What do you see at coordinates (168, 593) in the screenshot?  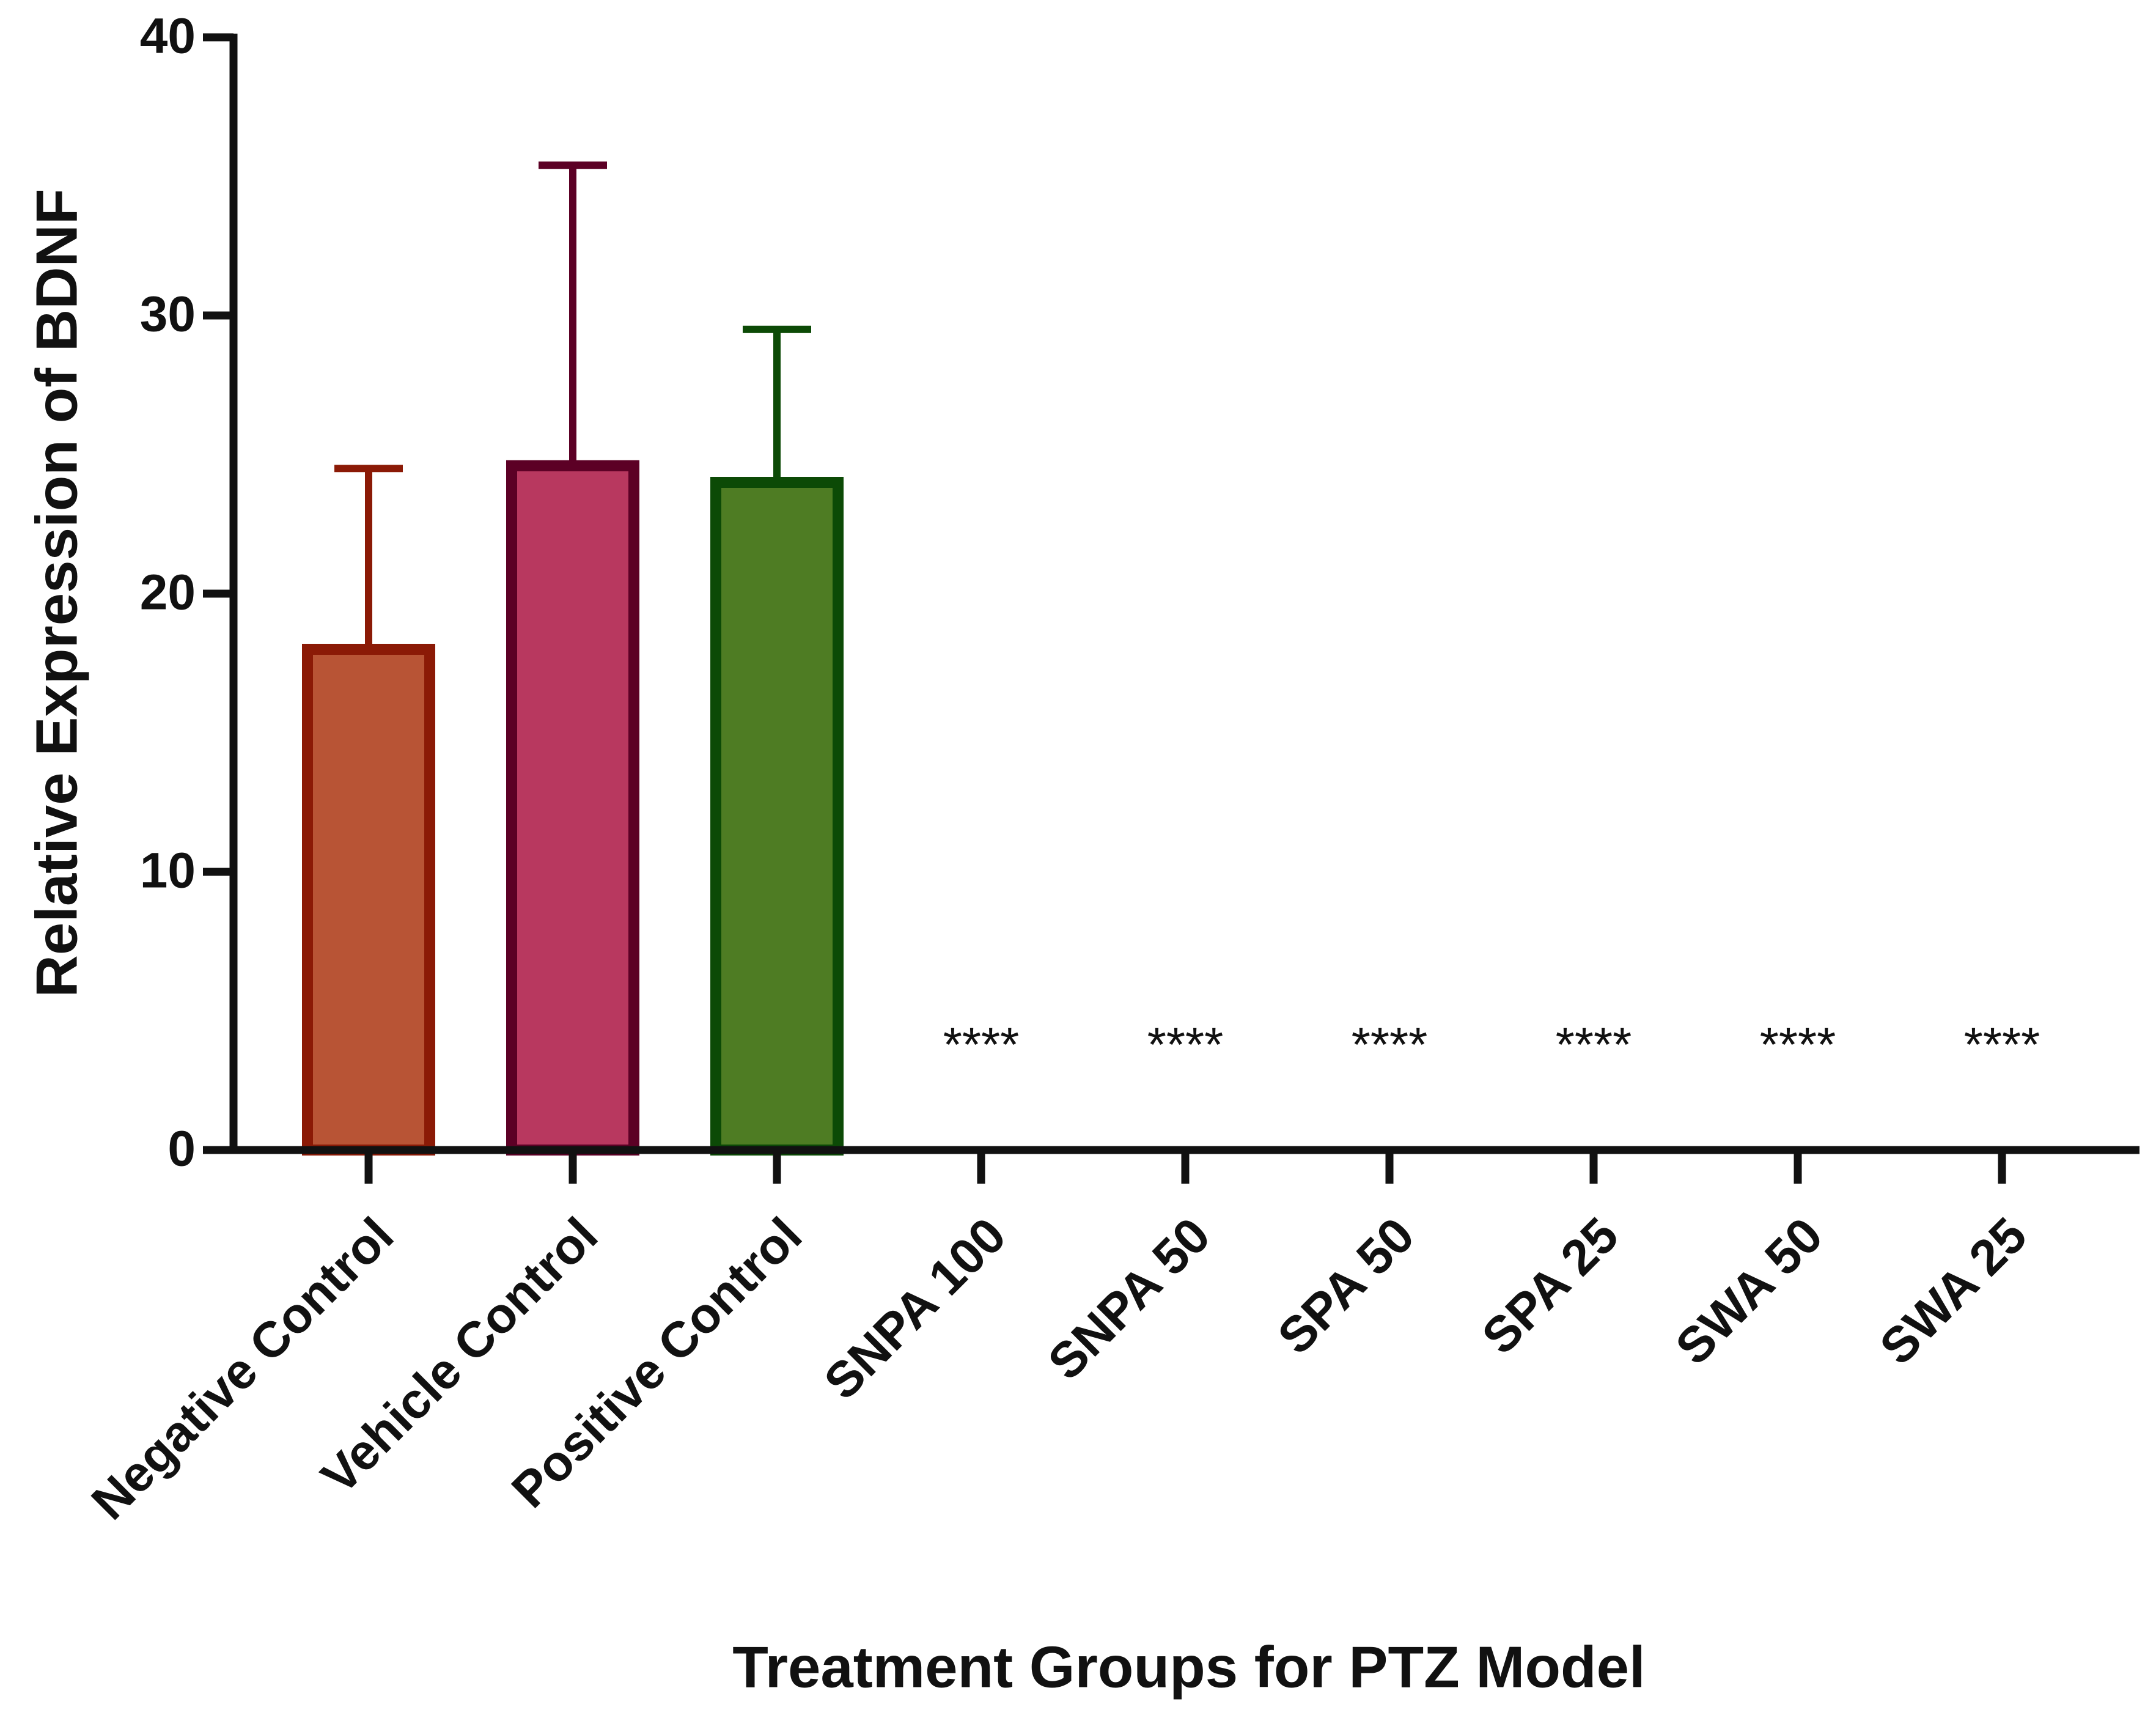 I see `y-tick-label: 20` at bounding box center [168, 593].